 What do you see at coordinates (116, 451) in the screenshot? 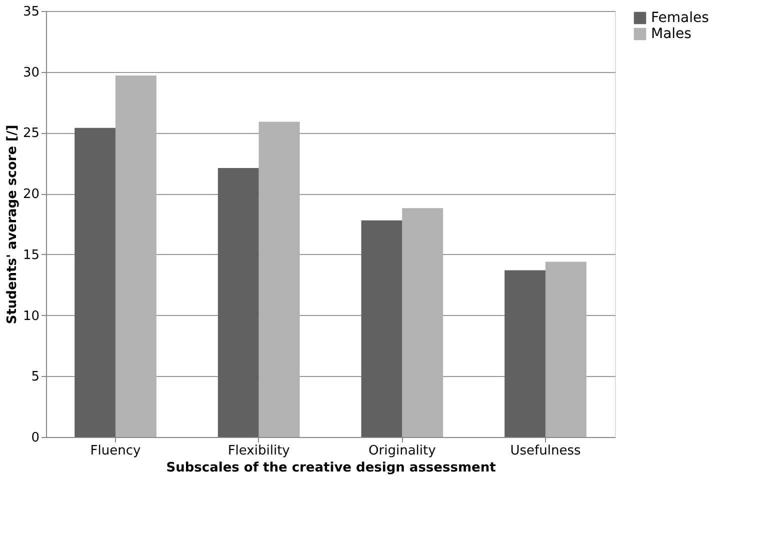
I see `x-tick-label: Fluency` at bounding box center [116, 451].